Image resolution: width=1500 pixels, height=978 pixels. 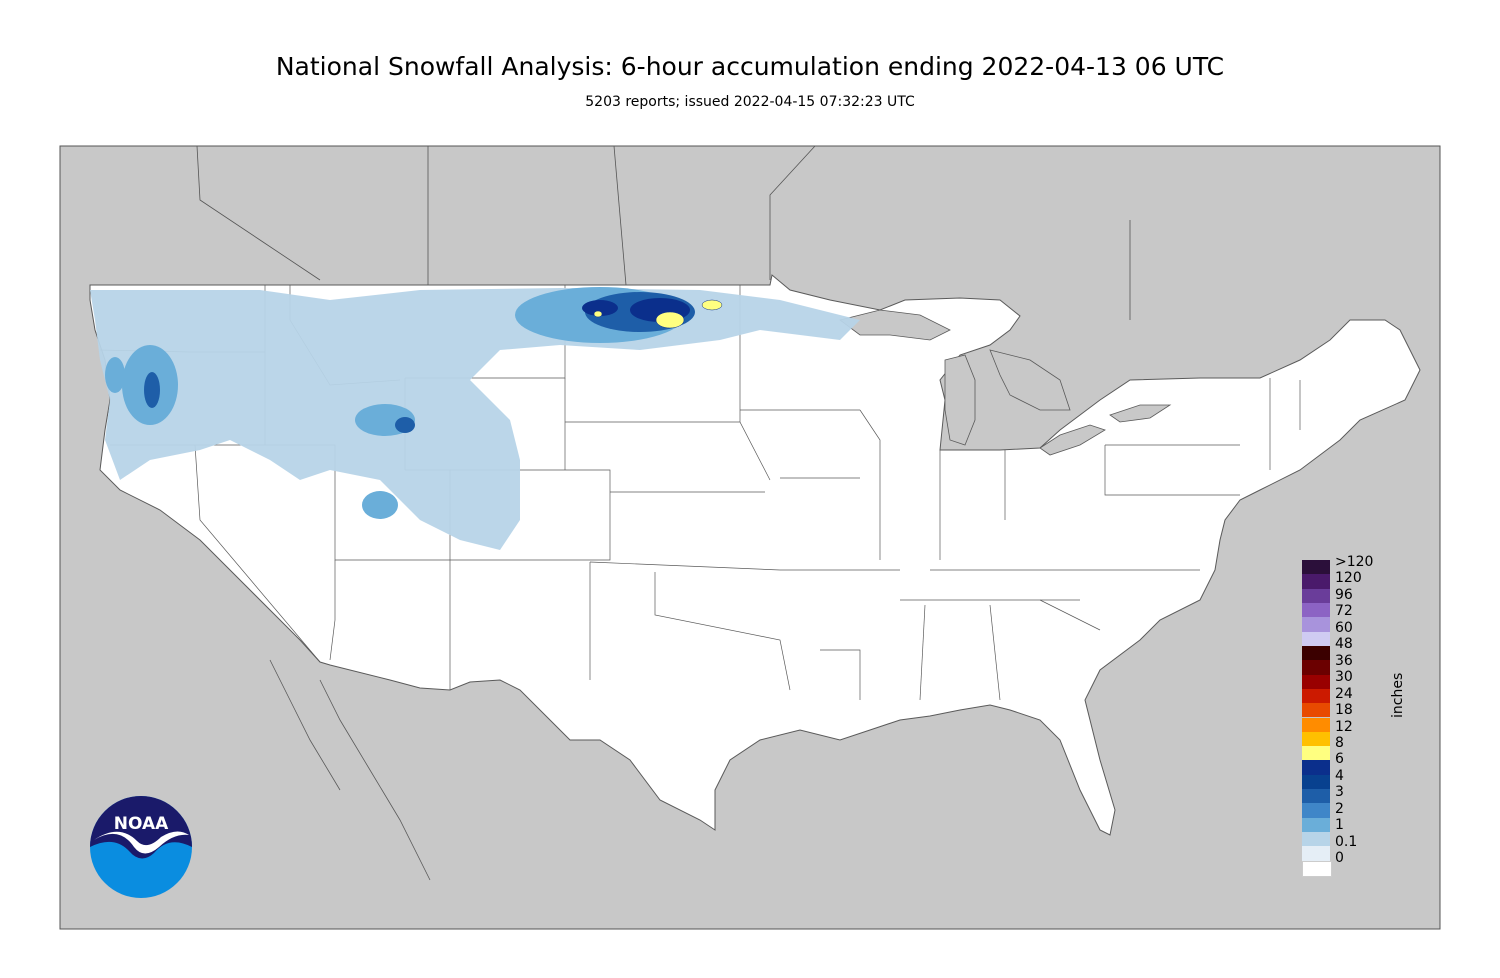 What do you see at coordinates (1344, 677) in the screenshot?
I see `legend-label: 30` at bounding box center [1344, 677].